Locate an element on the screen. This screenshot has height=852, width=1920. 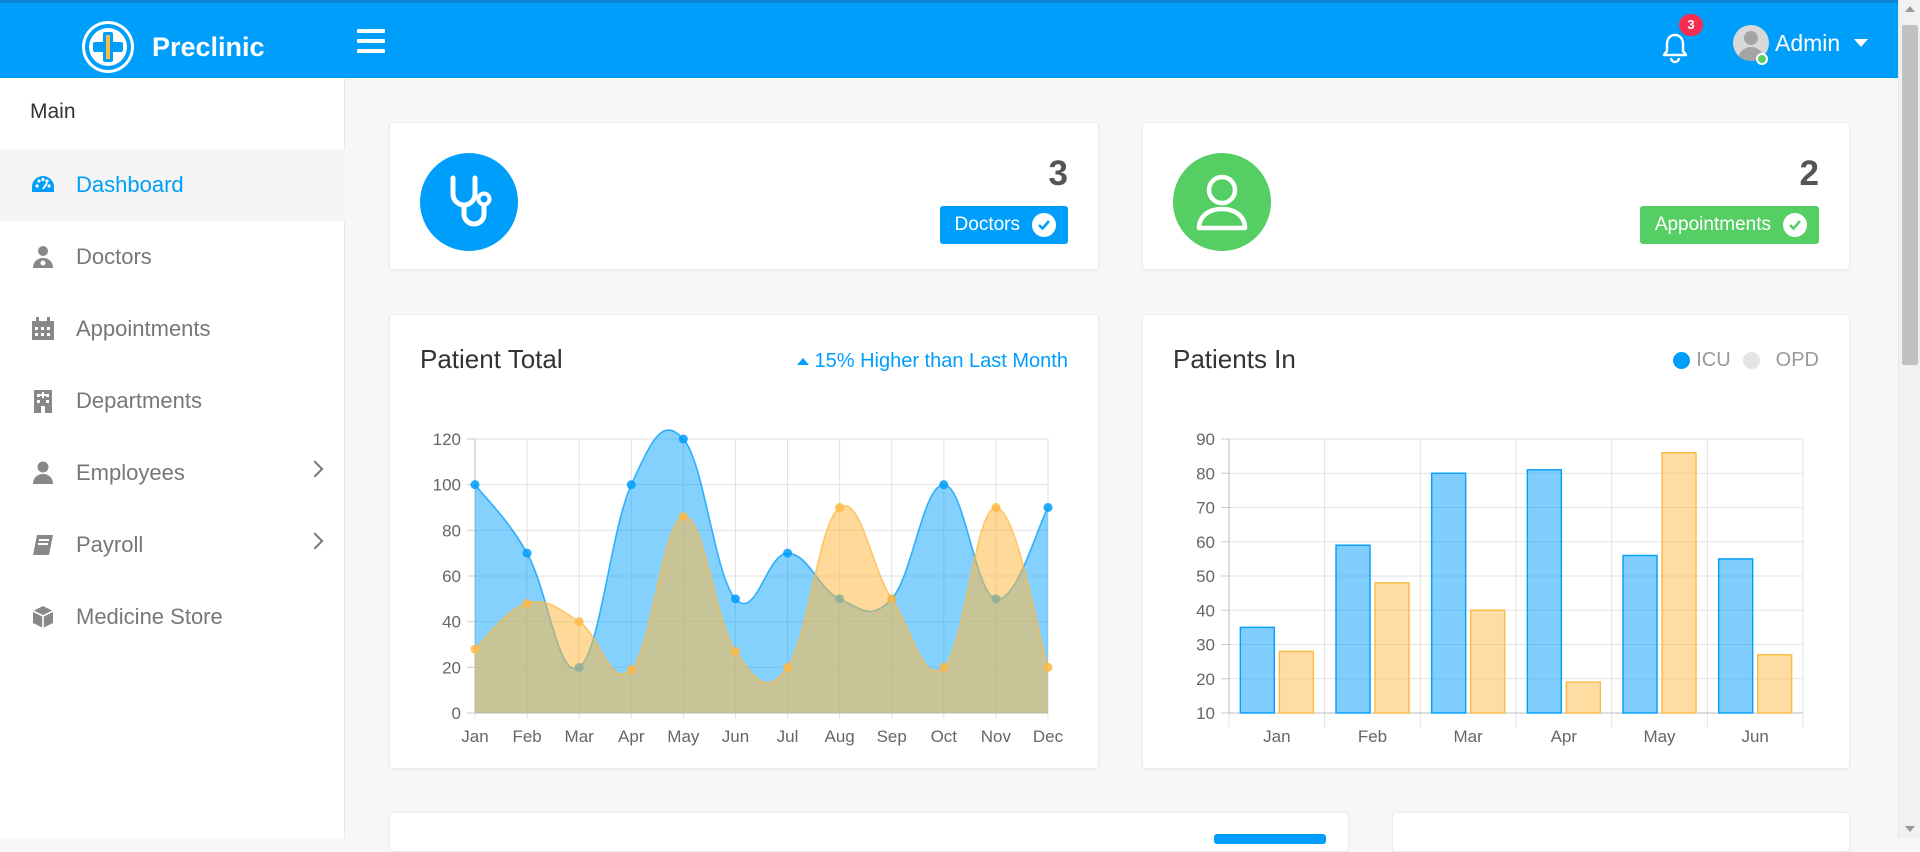
x-tick-label: Jul is located at coordinates (788, 736).